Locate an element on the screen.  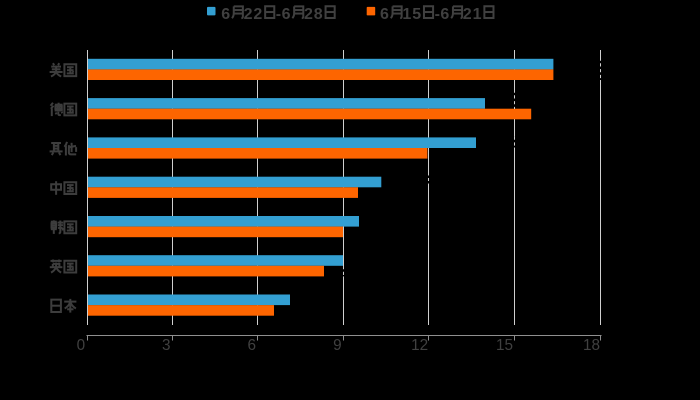
svg-text: 18 is located at coordinates (591, 345).